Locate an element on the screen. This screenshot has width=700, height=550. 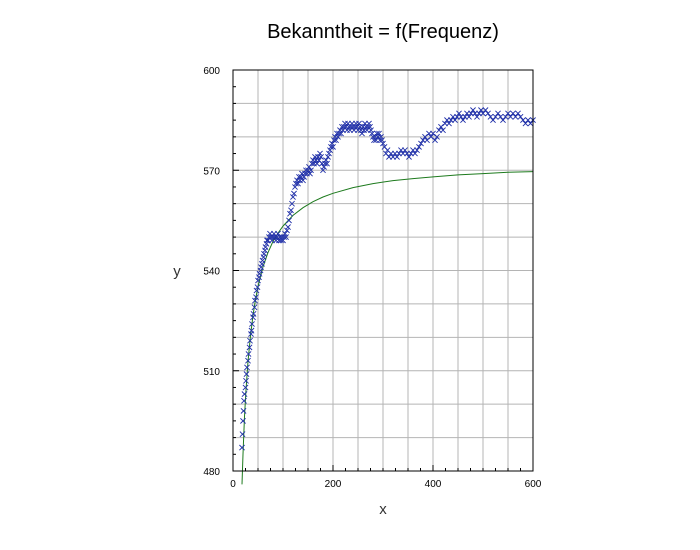
x-axis-label: x is located at coordinates (383, 509).